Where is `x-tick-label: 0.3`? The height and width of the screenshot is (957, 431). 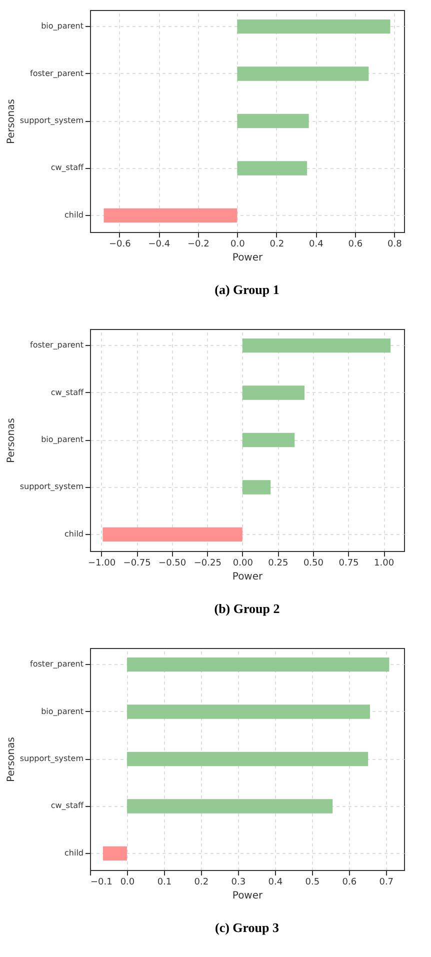 x-tick-label: 0.3 is located at coordinates (238, 883).